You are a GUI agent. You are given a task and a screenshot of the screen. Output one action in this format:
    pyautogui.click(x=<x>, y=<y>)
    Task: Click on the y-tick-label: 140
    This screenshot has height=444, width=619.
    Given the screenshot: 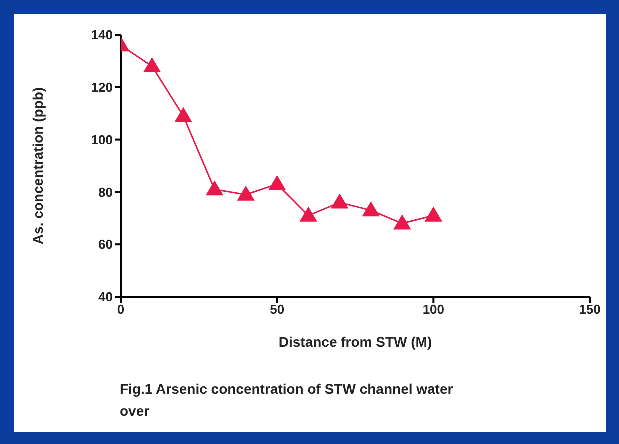 What is the action you would take?
    pyautogui.click(x=102, y=35)
    